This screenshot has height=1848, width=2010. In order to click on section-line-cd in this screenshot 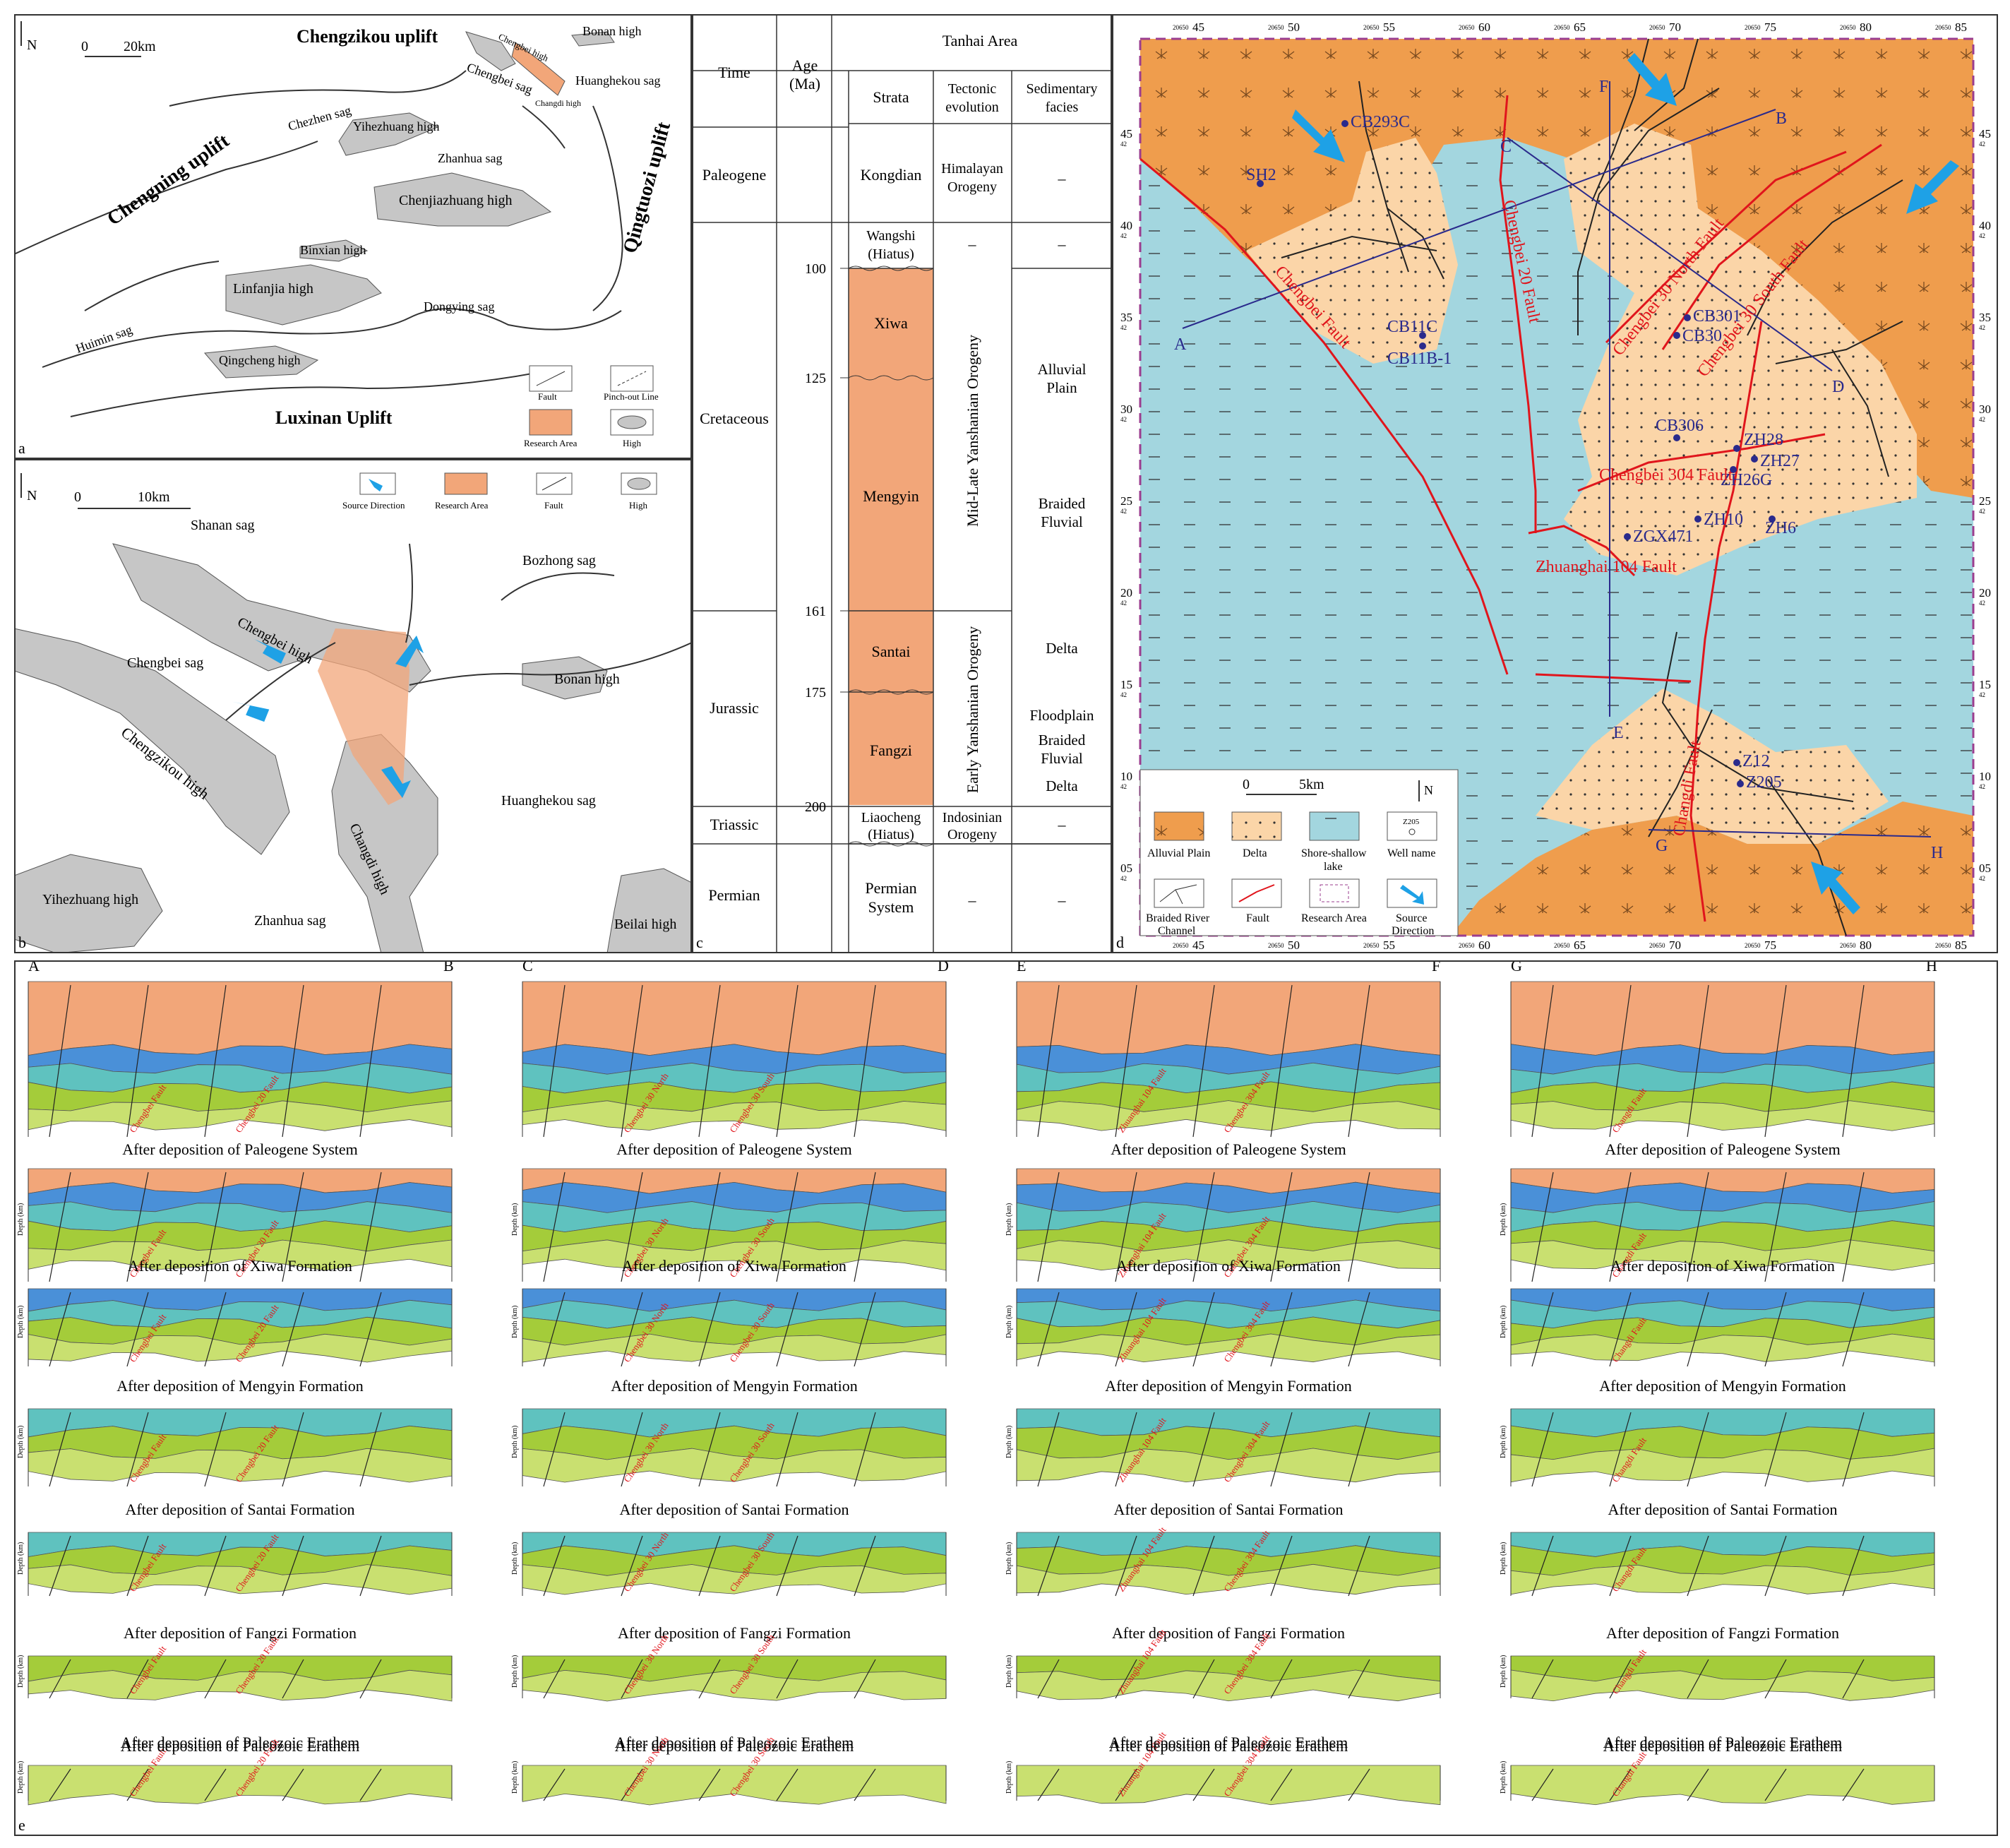, I will do `click(1670, 254)`.